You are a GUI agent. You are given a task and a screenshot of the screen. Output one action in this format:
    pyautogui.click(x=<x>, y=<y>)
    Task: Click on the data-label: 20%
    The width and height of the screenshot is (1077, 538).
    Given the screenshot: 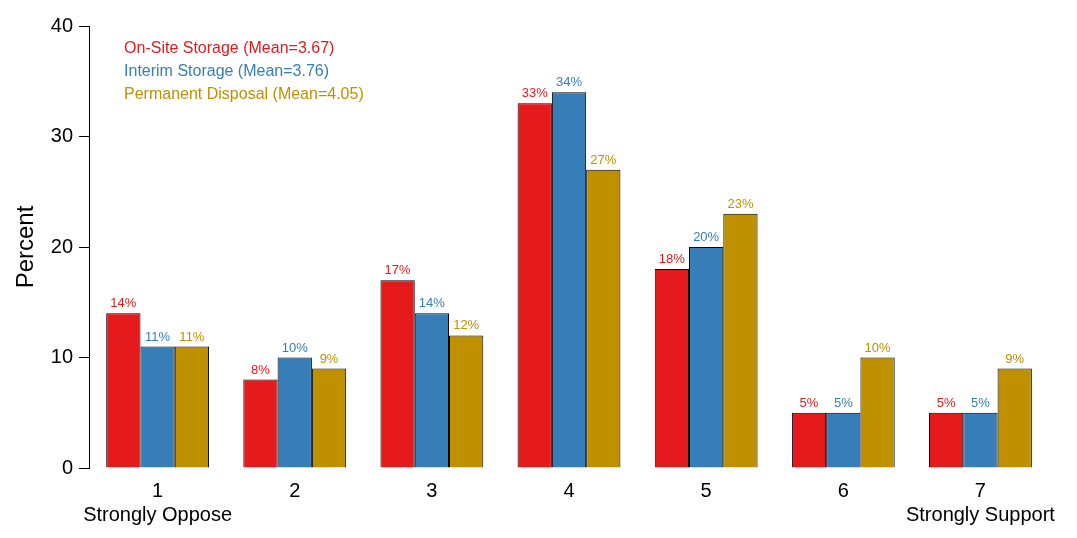 What is the action you would take?
    pyautogui.click(x=706, y=237)
    